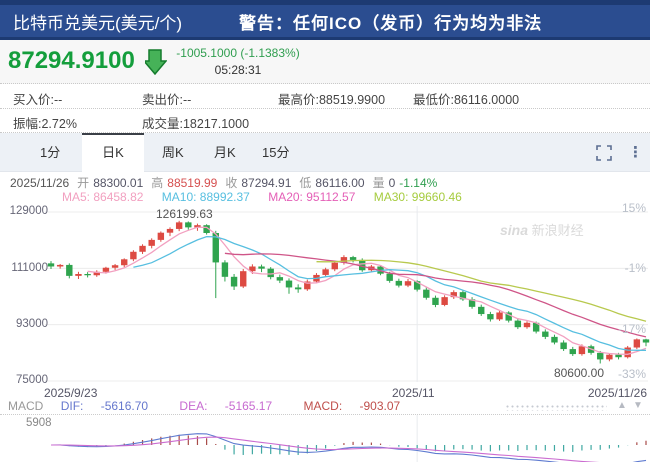 This screenshot has width=650, height=462. I want to click on x-axis: 2025/9/23 2025/11 2025/11/26, so click(325, 393).